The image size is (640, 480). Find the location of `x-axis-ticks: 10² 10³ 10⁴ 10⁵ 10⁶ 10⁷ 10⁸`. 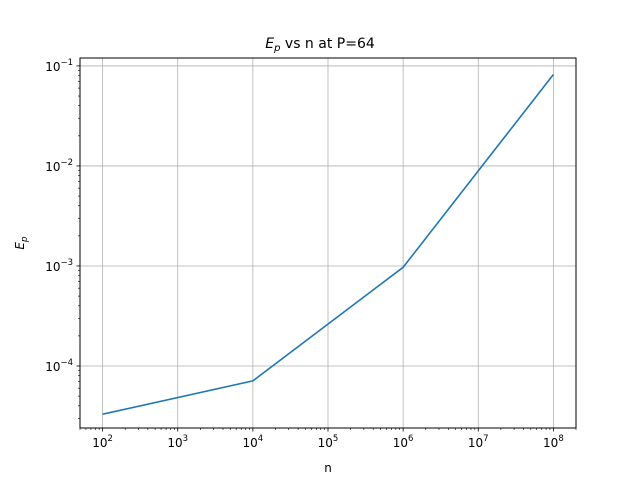

x-axis-ticks: 10² 10³ 10⁴ 10⁵ 10⁶ 10⁷ 10⁸ is located at coordinates (328, 439).